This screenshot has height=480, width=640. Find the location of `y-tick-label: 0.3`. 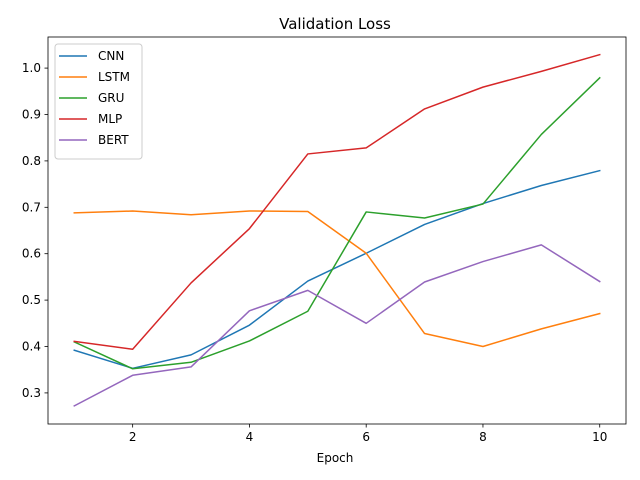

y-tick-label: 0.3 is located at coordinates (31, 393).